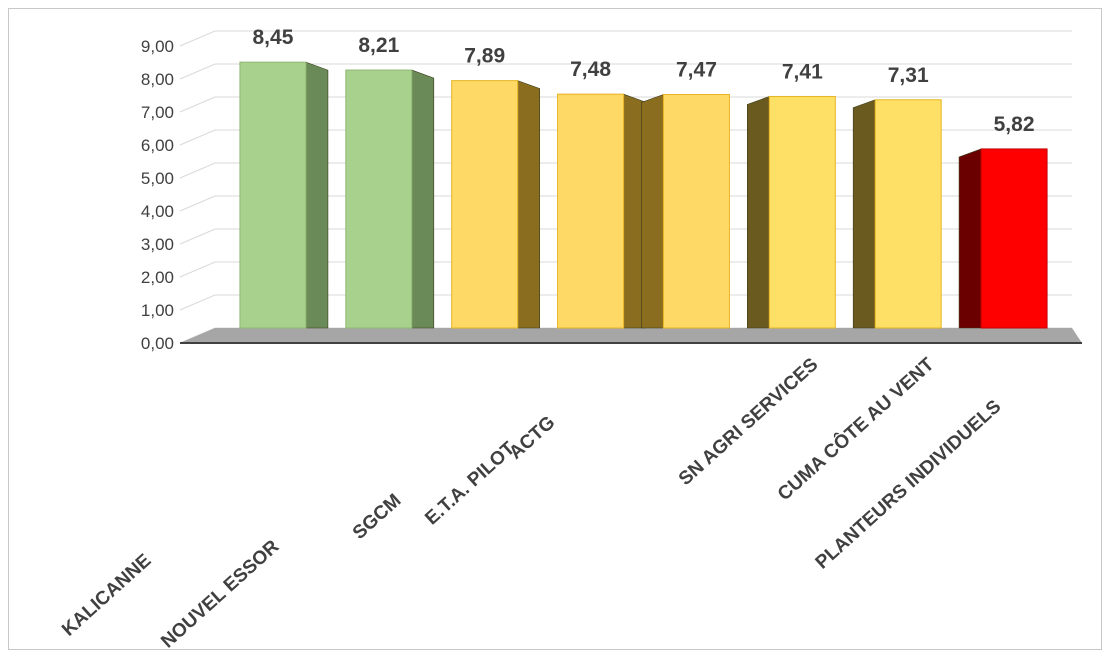 The height and width of the screenshot is (660, 1112). What do you see at coordinates (377, 517) in the screenshot?
I see `x-tick-label: SGCM` at bounding box center [377, 517].